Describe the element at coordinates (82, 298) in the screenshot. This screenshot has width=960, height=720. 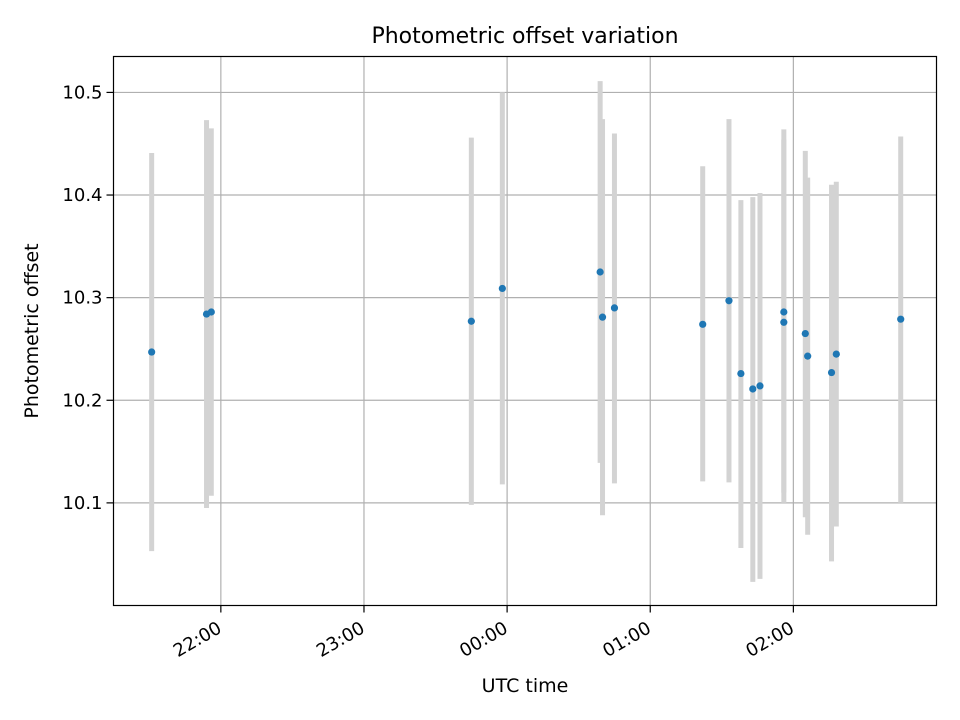
I see `y-tick-label: 10.3` at that location.